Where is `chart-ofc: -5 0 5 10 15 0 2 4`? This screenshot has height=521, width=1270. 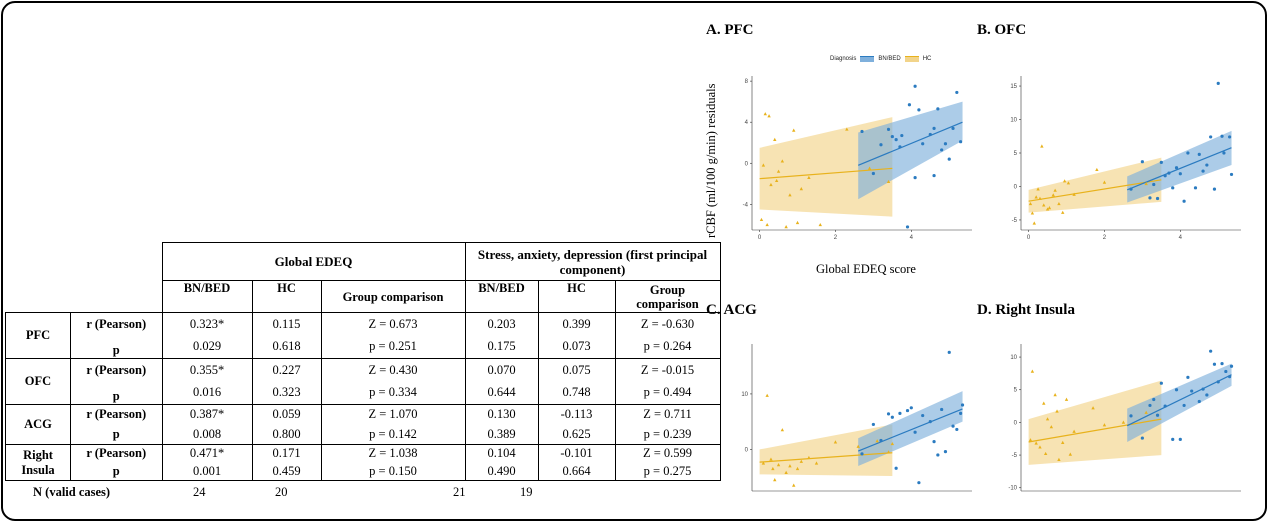 chart-ofc: -5 0 5 10 15 0 2 4 is located at coordinates (1125, 158).